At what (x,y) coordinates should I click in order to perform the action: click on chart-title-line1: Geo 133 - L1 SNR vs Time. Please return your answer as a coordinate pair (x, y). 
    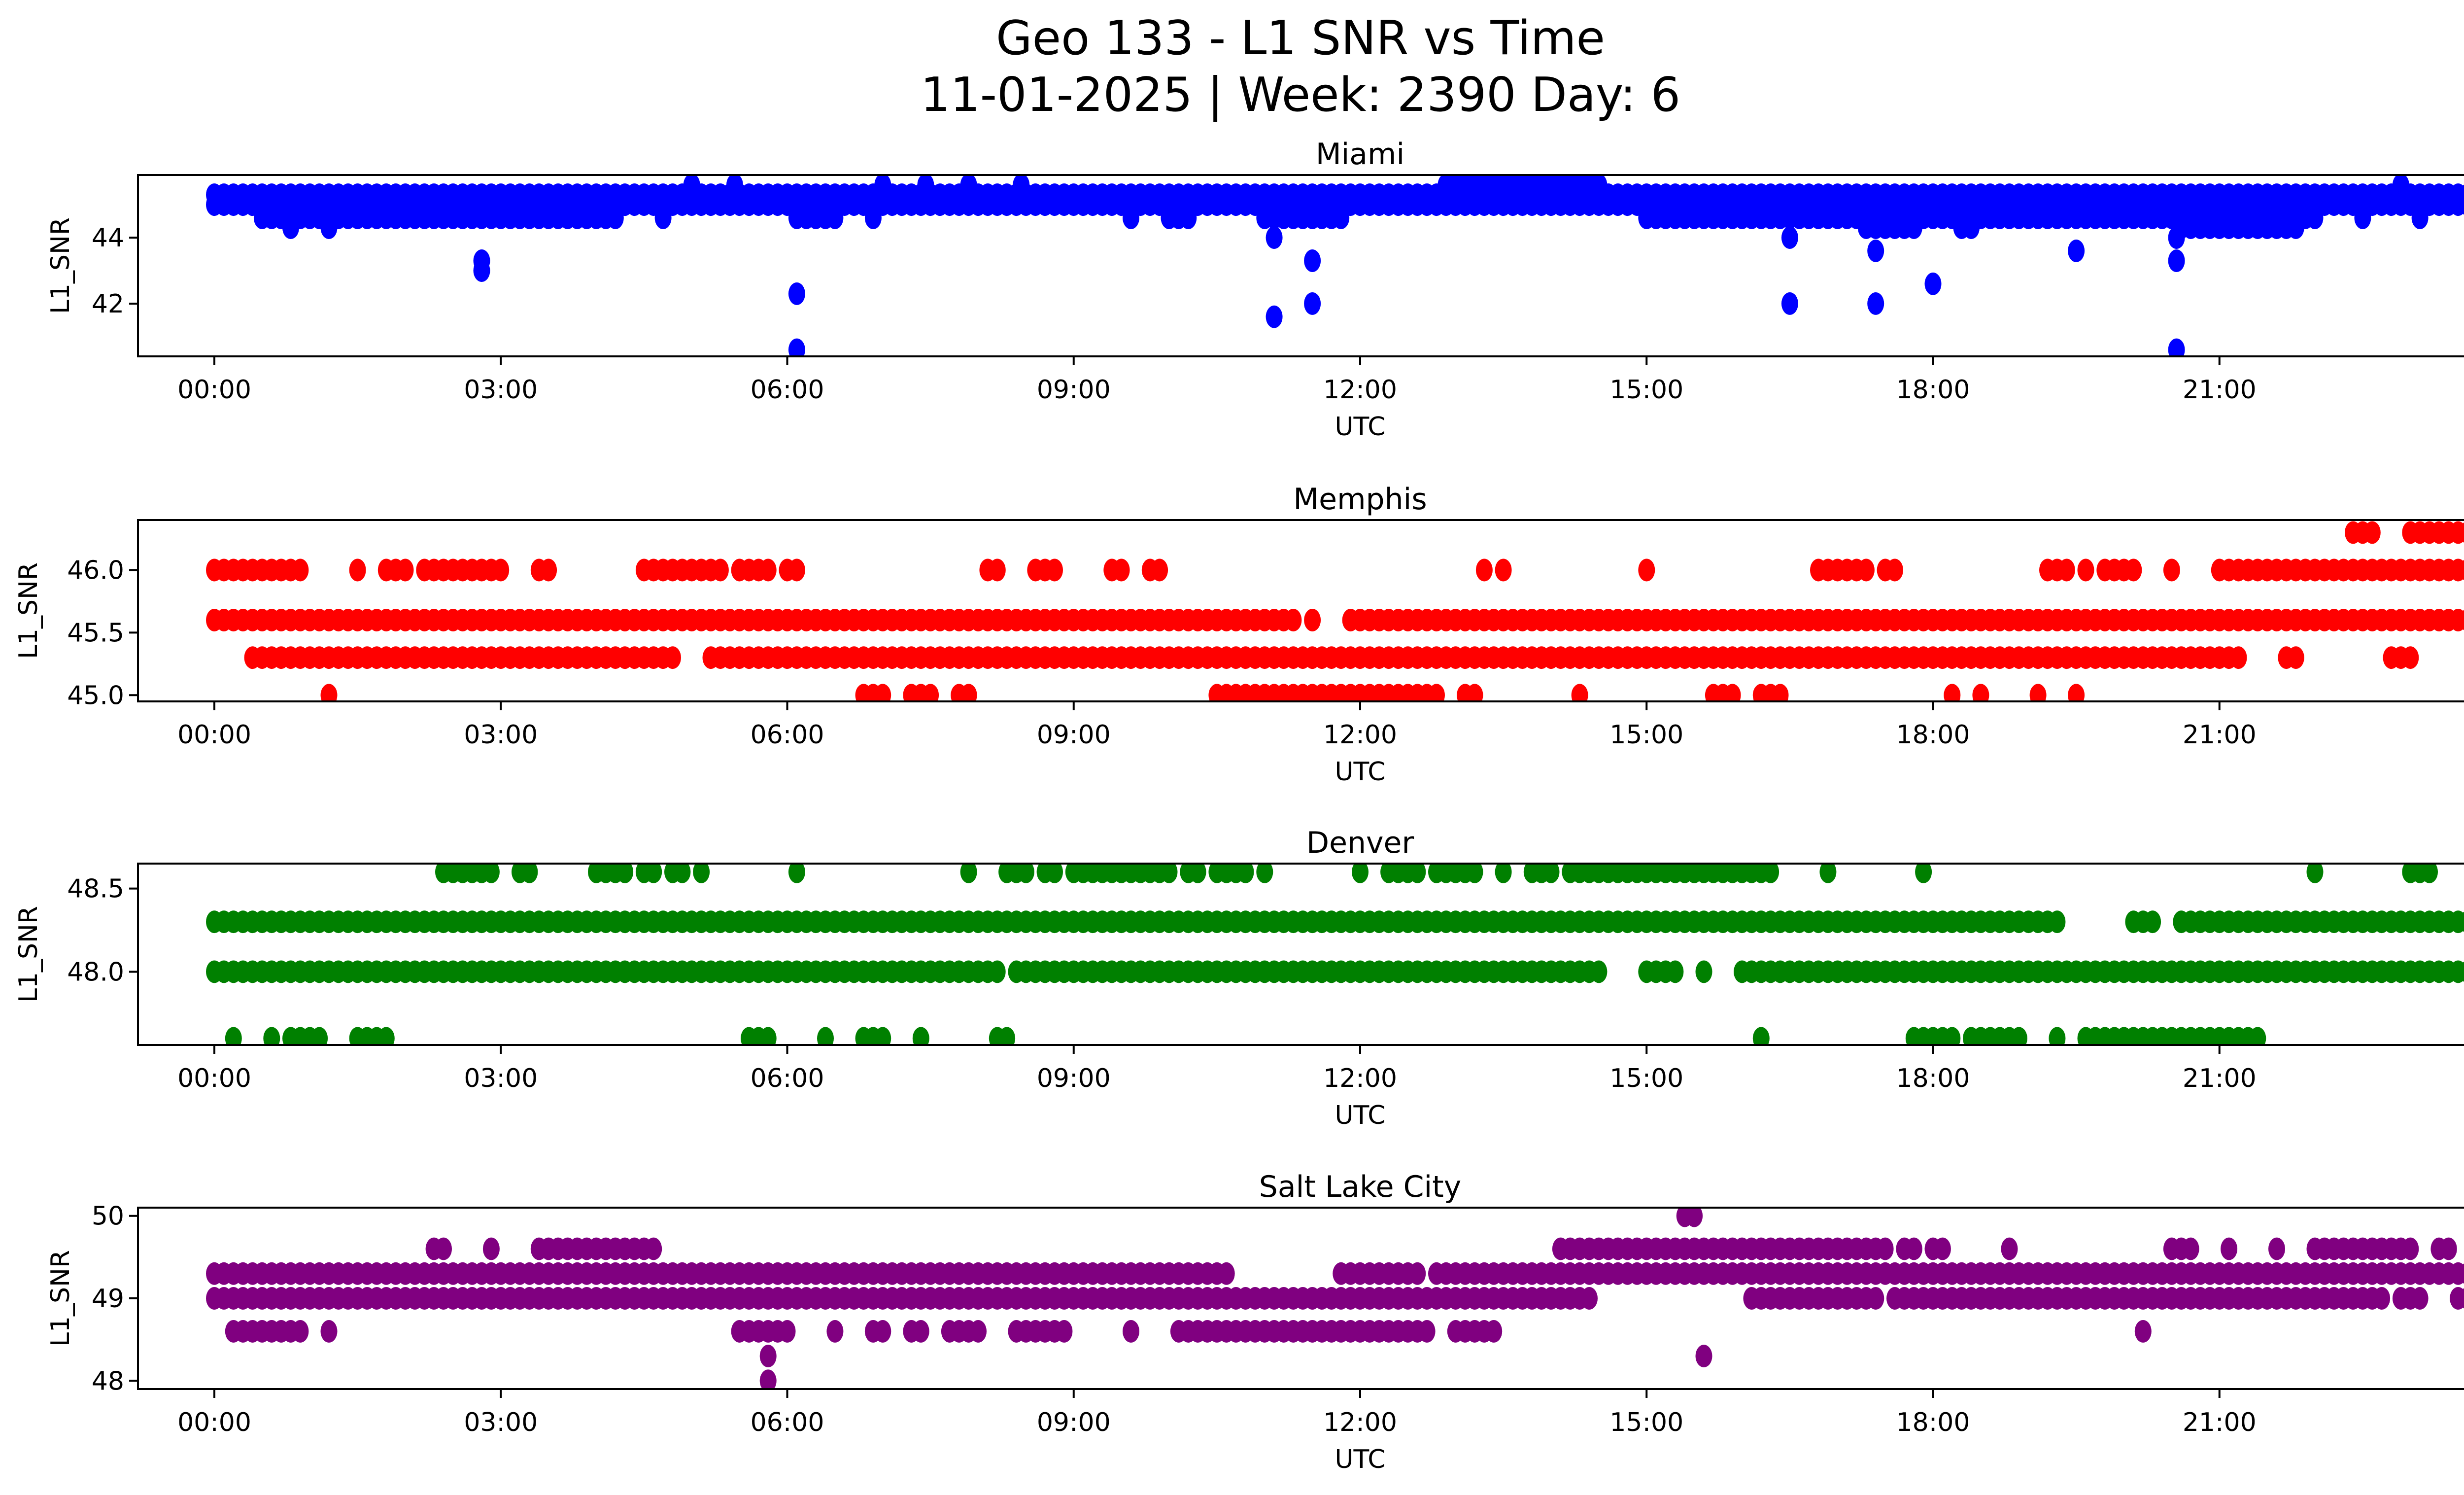
    Looking at the image, I should click on (1300, 38).